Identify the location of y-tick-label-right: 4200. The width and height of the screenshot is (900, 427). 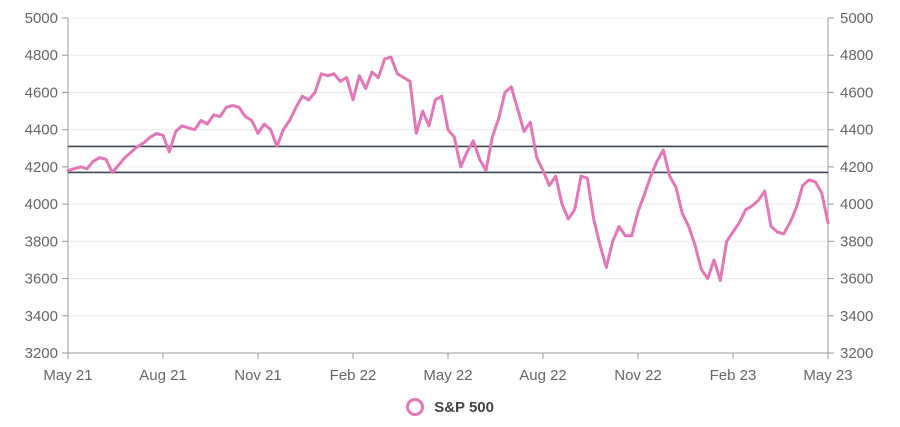
(856, 167).